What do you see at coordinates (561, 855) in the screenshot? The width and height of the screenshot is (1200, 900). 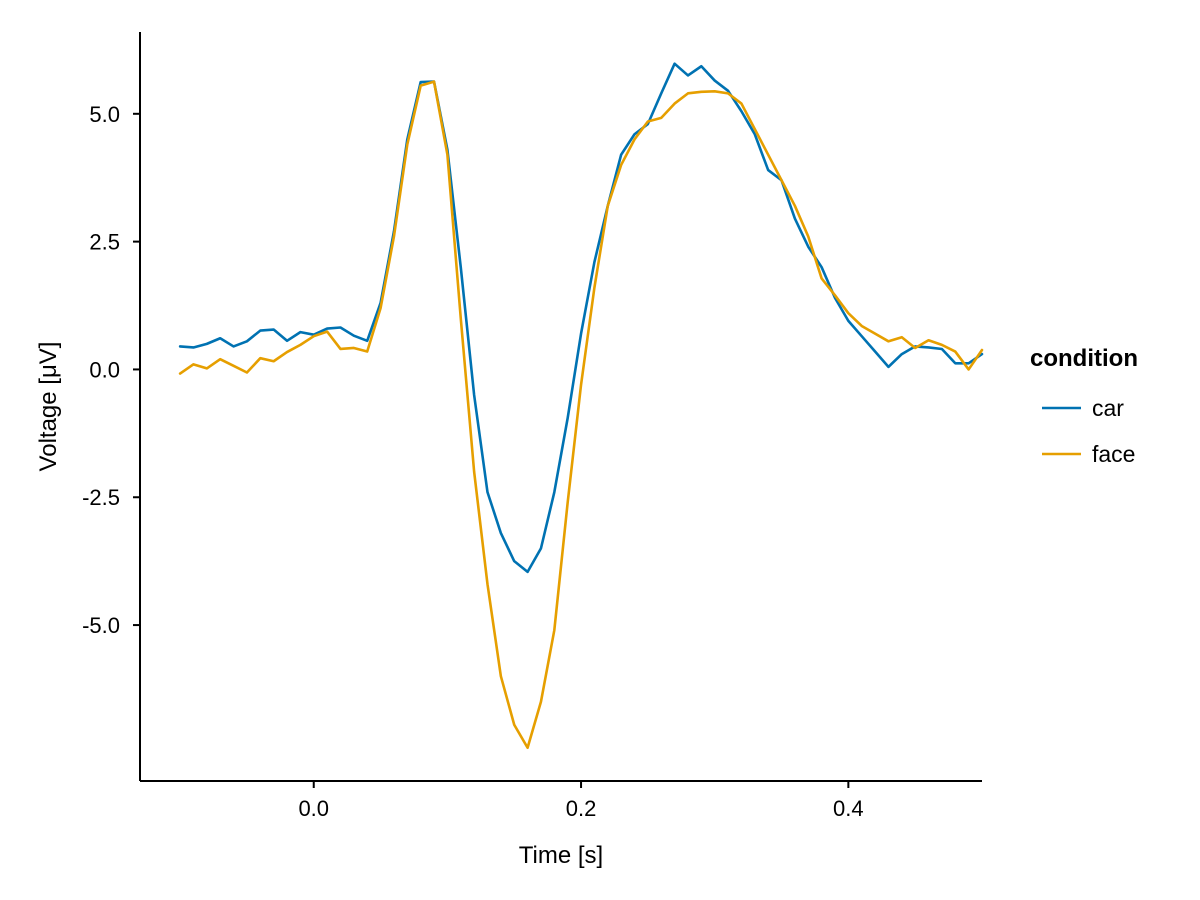 I see `x-axis-label: Time [s]` at bounding box center [561, 855].